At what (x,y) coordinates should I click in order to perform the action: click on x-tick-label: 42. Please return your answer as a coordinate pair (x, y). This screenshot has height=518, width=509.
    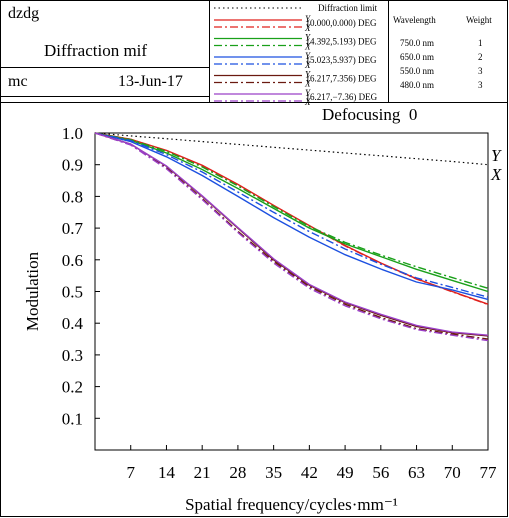
    Looking at the image, I should click on (309, 472).